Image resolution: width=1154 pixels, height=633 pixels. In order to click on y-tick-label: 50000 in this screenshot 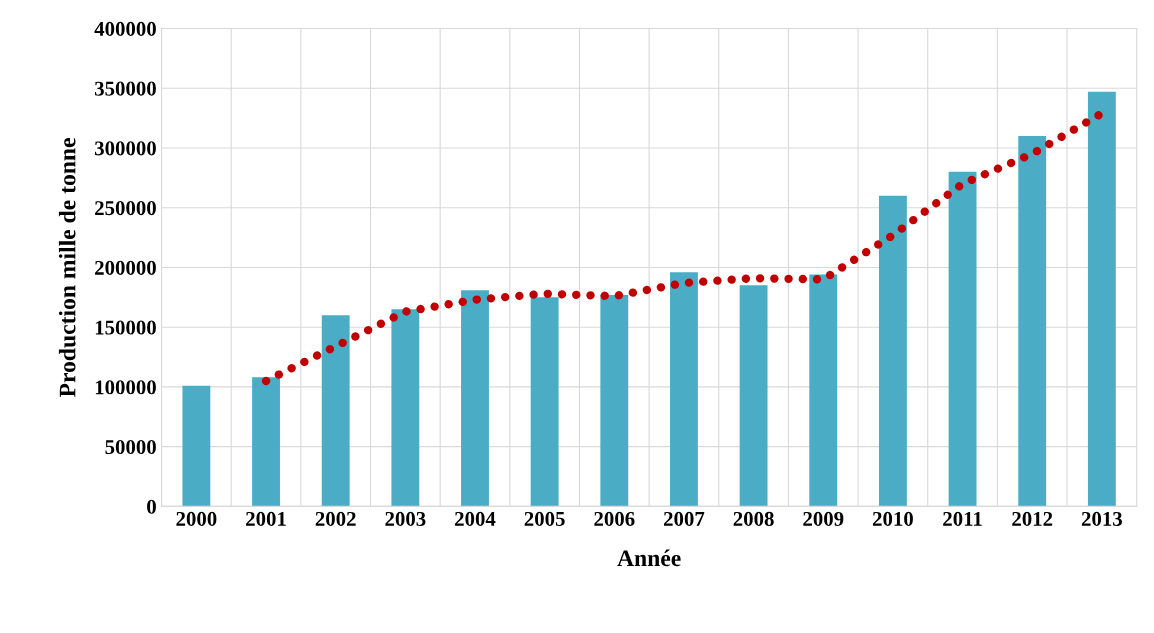, I will do `click(130, 447)`.